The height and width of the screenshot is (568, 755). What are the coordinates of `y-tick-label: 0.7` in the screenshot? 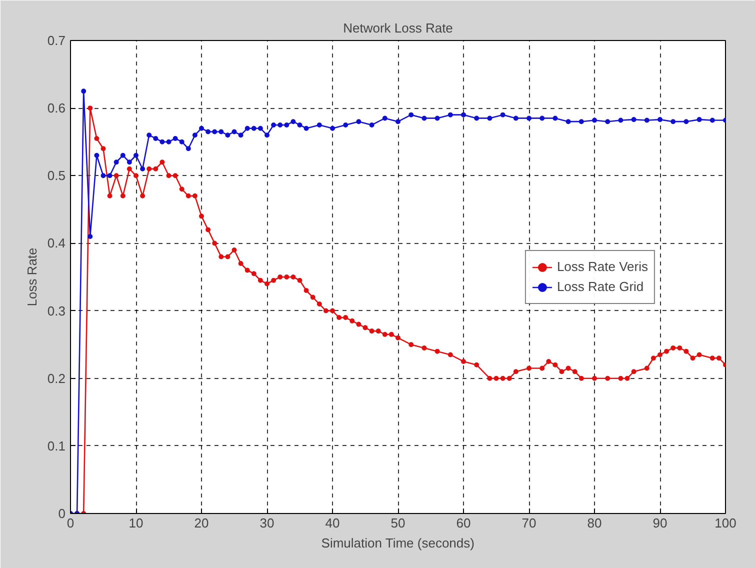 It's located at (56, 40).